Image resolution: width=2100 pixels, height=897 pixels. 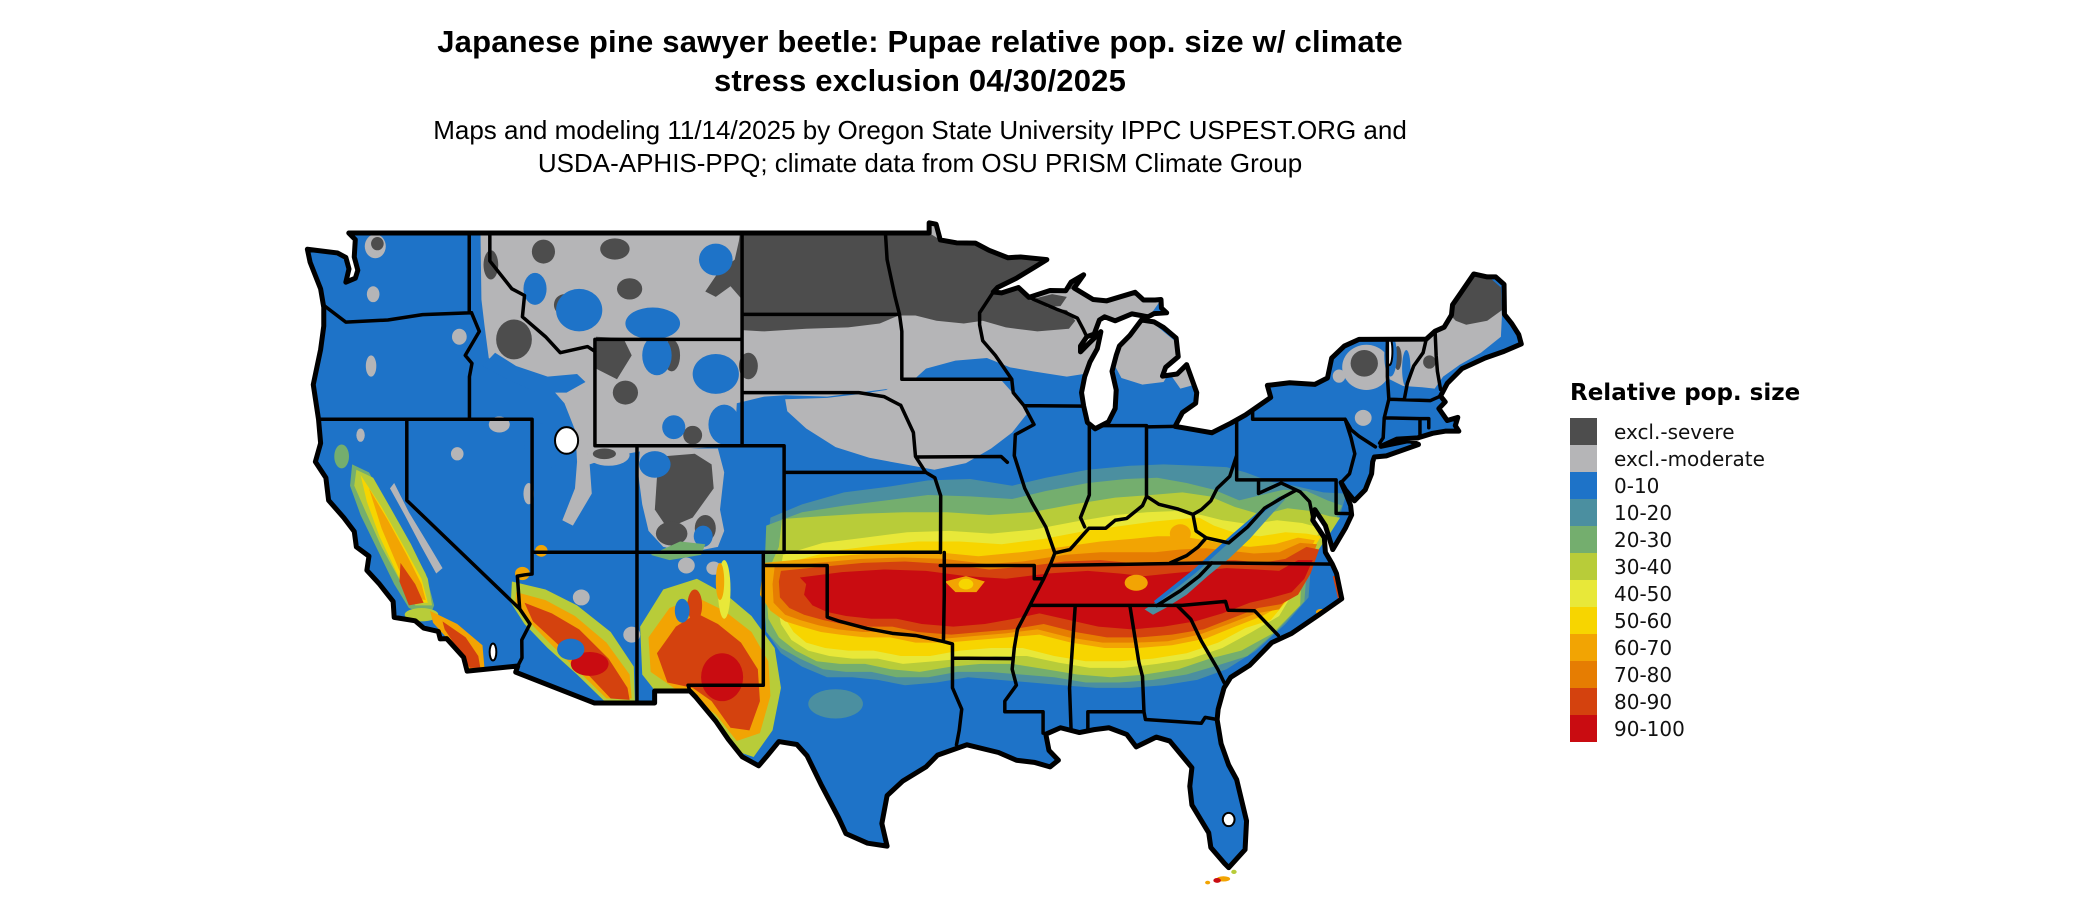 What do you see at coordinates (1637, 485) in the screenshot?
I see `legend-label: 0-10` at bounding box center [1637, 485].